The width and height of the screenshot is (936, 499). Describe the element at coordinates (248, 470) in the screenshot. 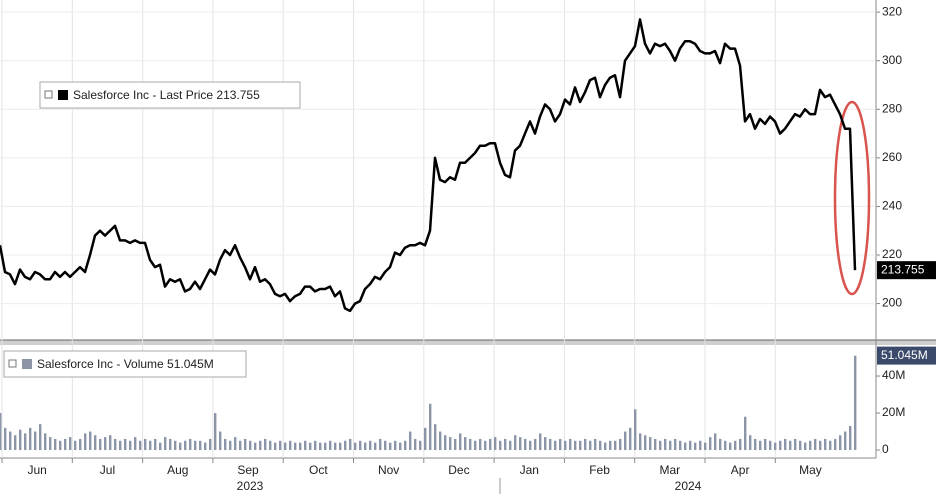

I see `x-tick-label: Sep` at that location.